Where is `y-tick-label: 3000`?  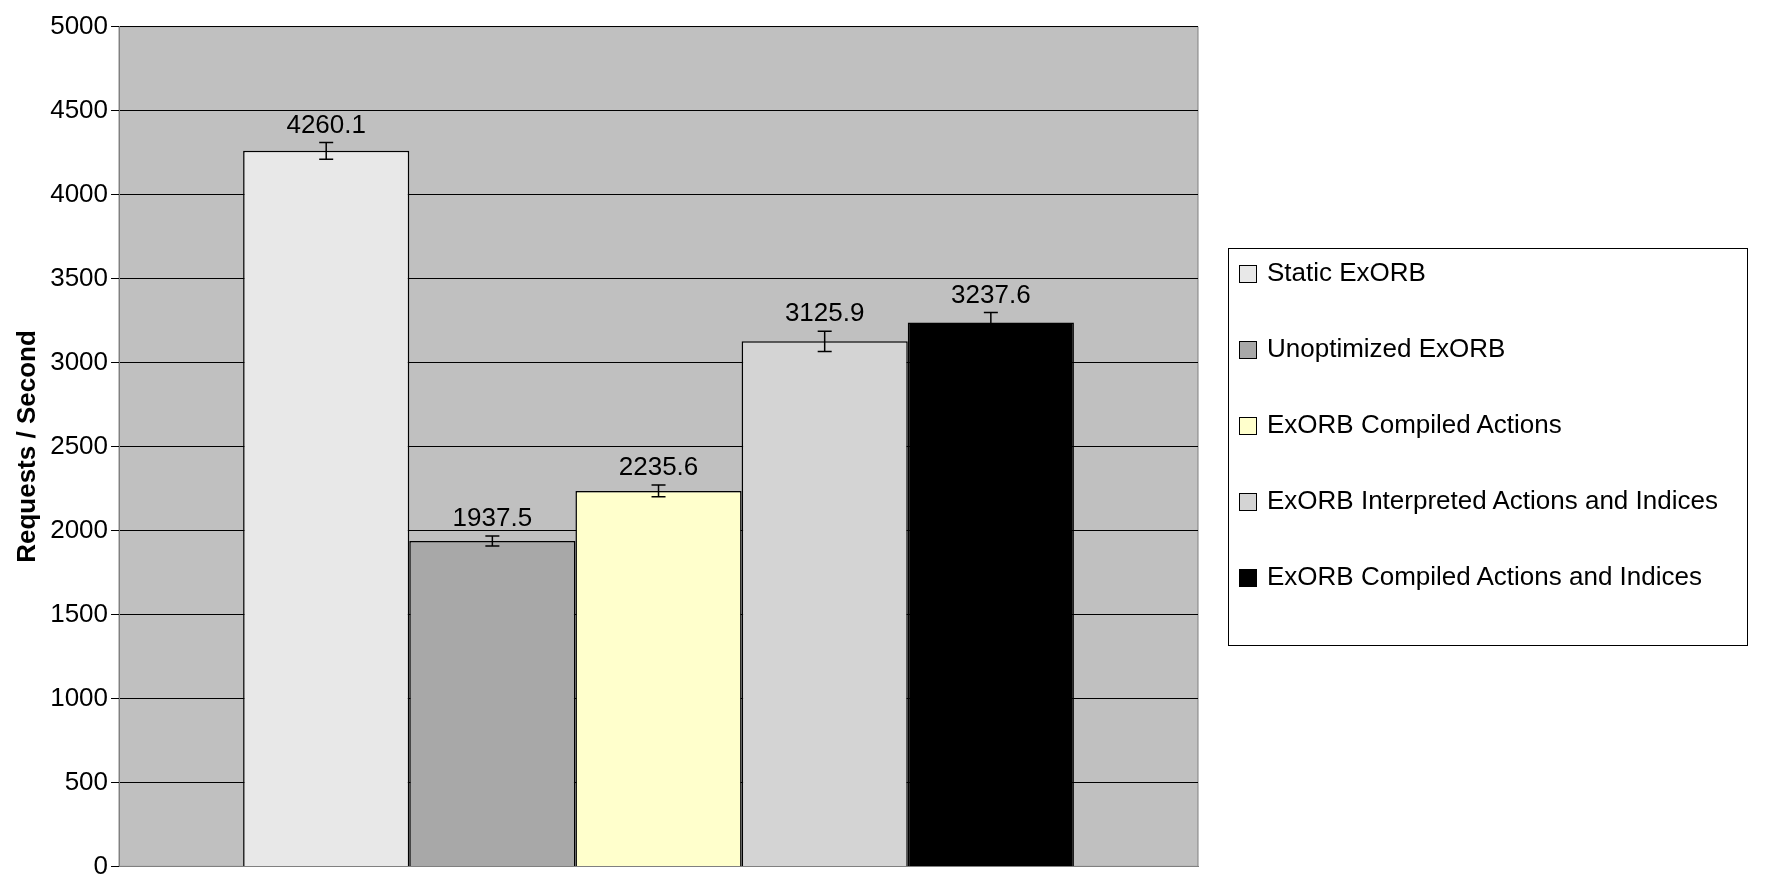
y-tick-label: 3000 is located at coordinates (79, 360).